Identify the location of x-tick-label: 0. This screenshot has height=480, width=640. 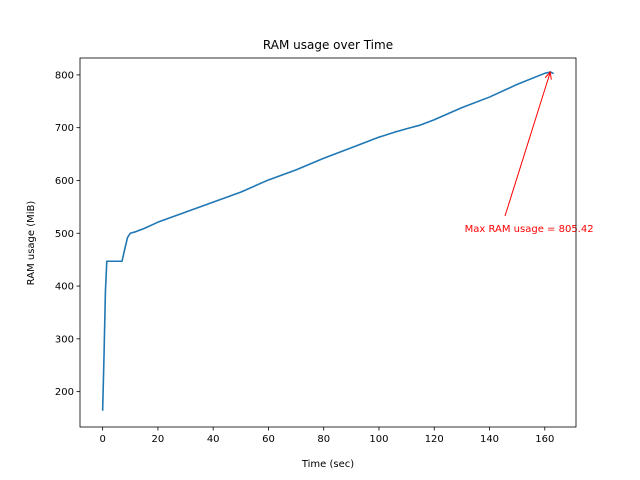
(102, 439).